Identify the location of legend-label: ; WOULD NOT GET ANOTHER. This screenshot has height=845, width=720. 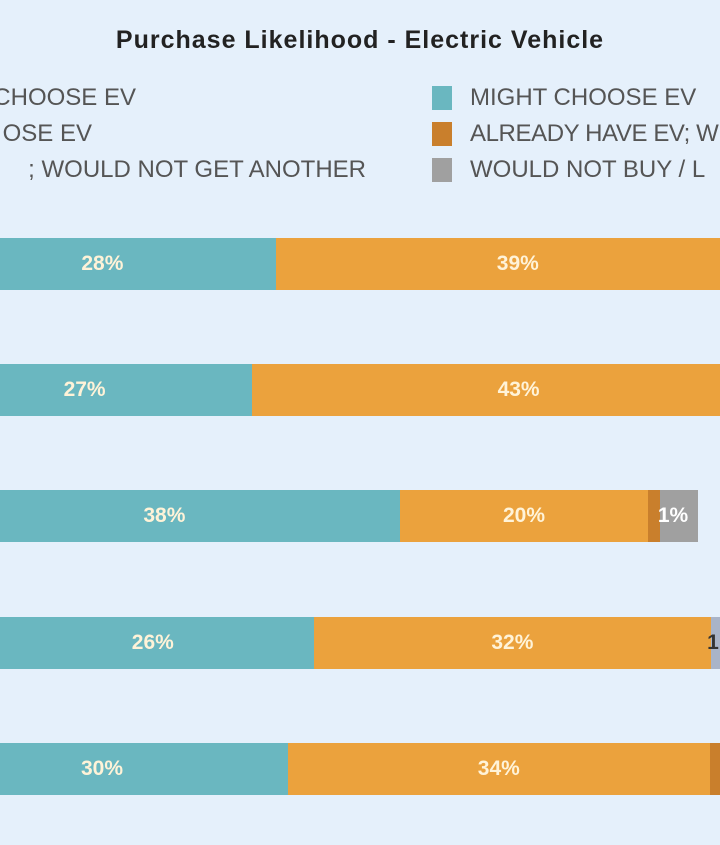
(197, 169).